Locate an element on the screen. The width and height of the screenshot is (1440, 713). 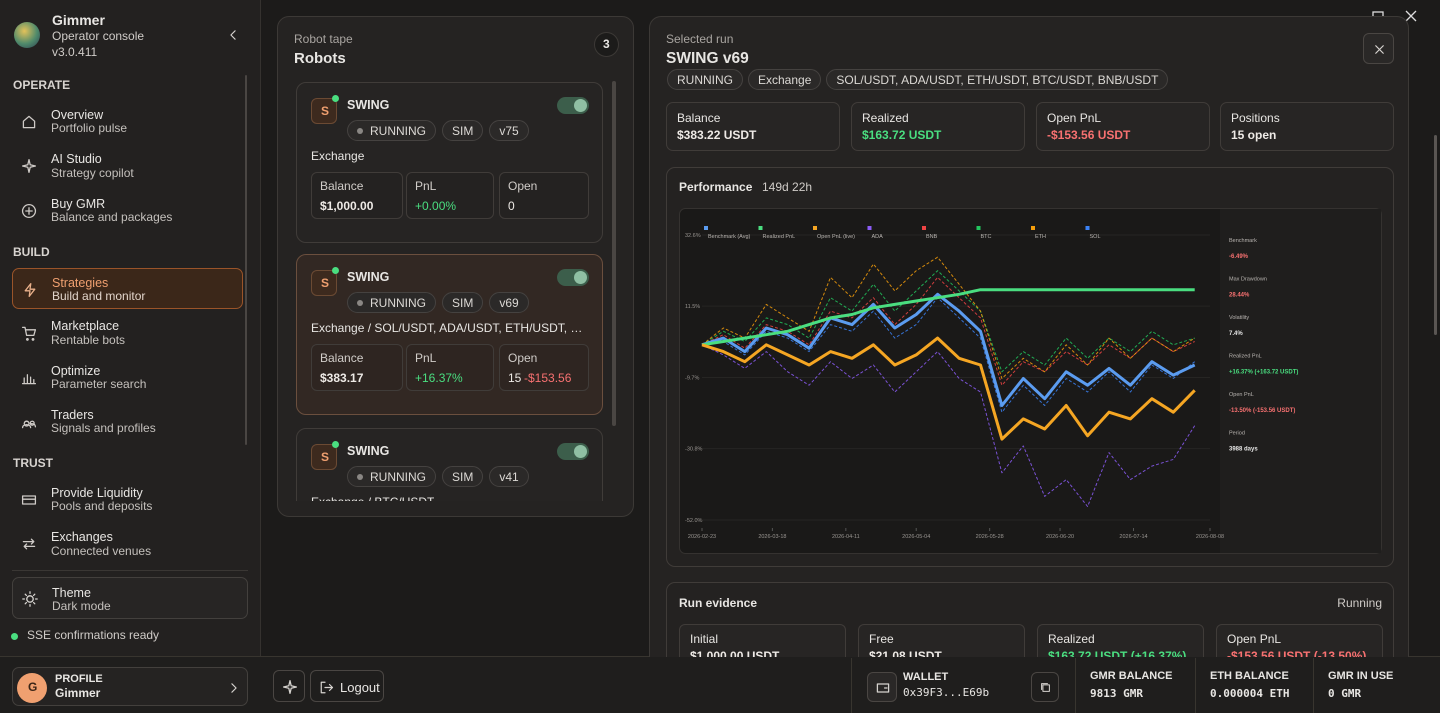
robot-stat-label: Open is located at coordinates (523, 186).